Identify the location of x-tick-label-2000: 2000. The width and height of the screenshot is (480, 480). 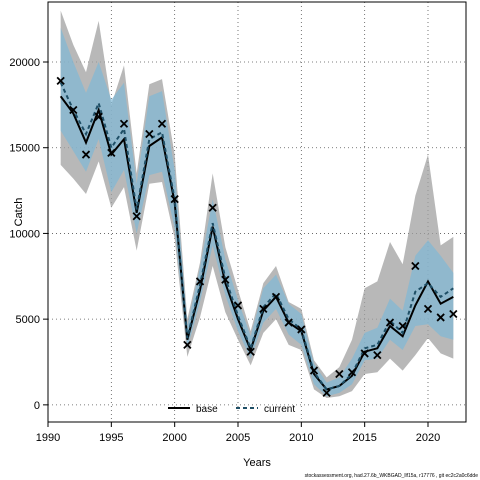
(174, 438).